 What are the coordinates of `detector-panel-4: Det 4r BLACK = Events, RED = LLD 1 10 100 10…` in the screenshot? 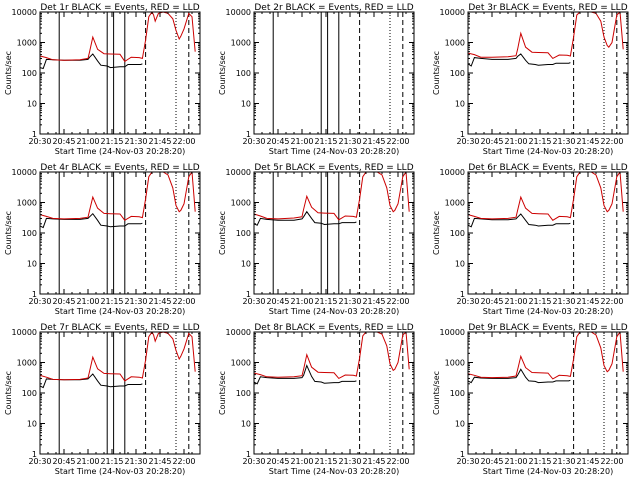 It's located at (102, 239).